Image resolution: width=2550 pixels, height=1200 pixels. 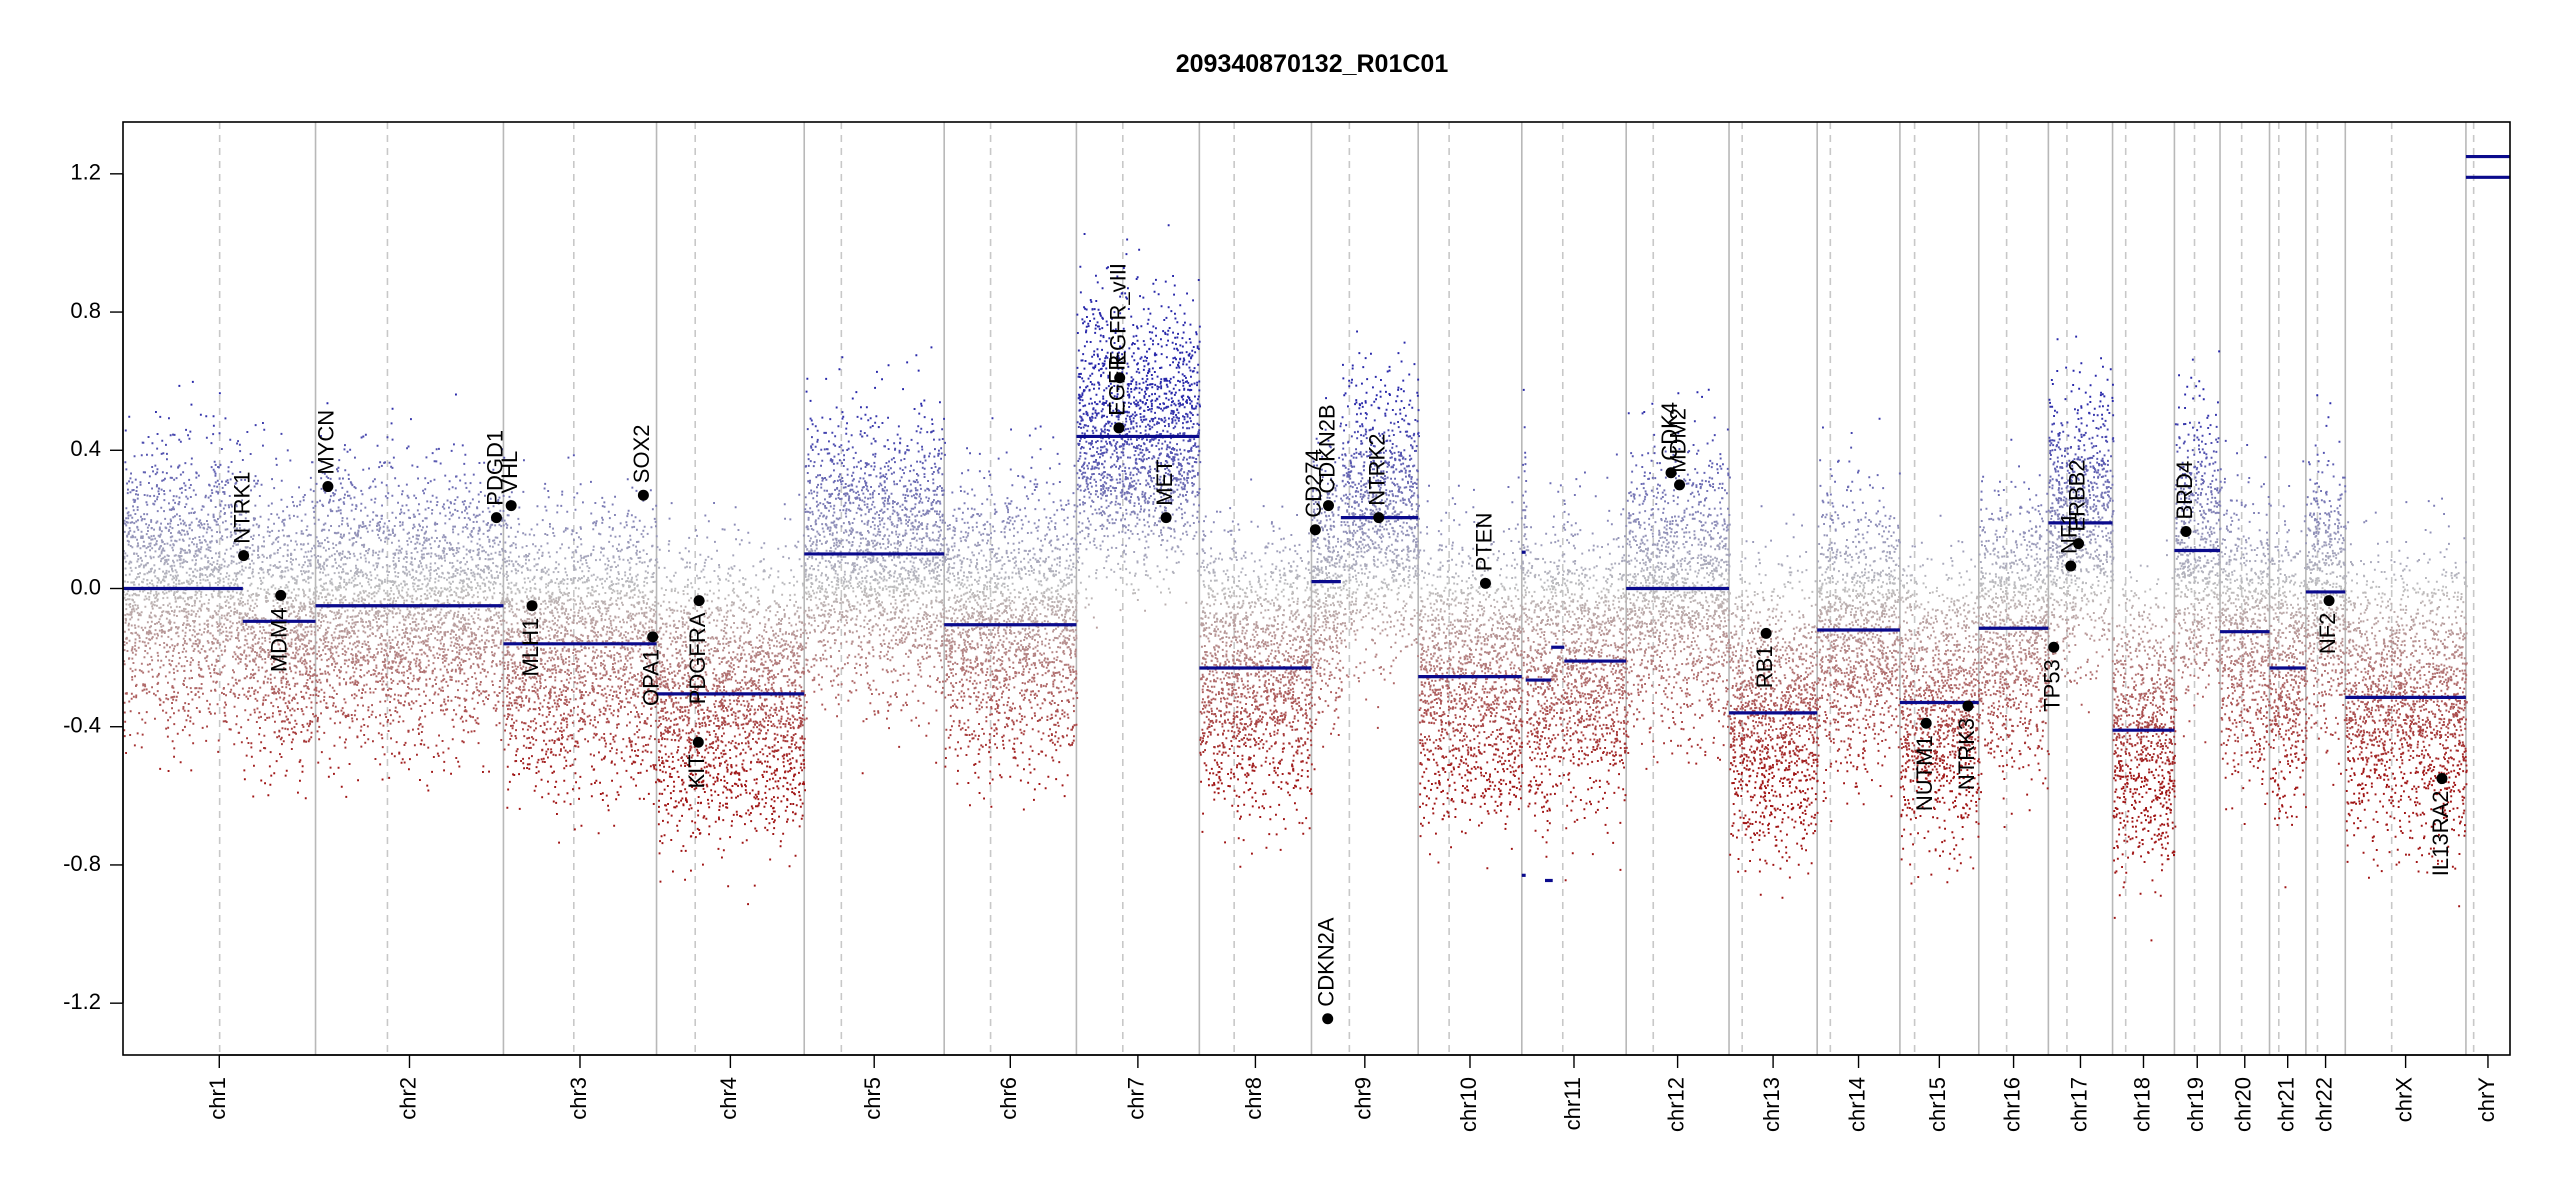 I want to click on chromosome-label: chr18, so click(x=2141, y=1104).